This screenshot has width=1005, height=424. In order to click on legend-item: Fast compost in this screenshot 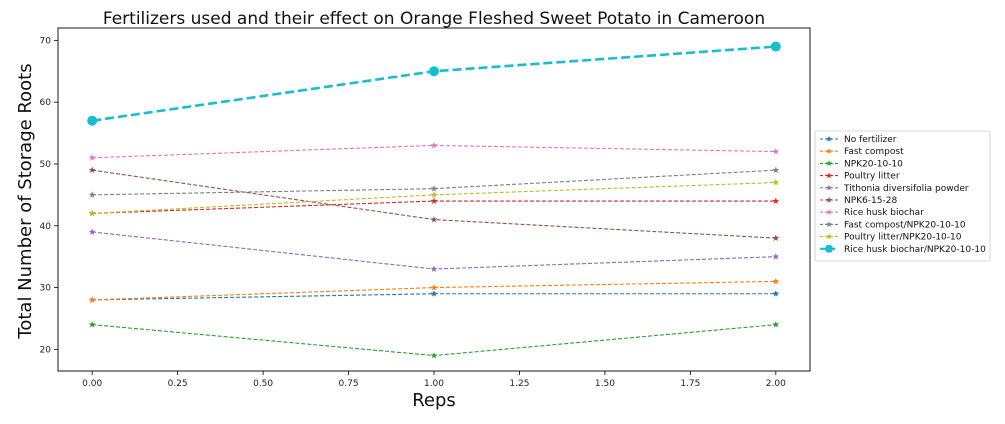, I will do `click(862, 152)`.